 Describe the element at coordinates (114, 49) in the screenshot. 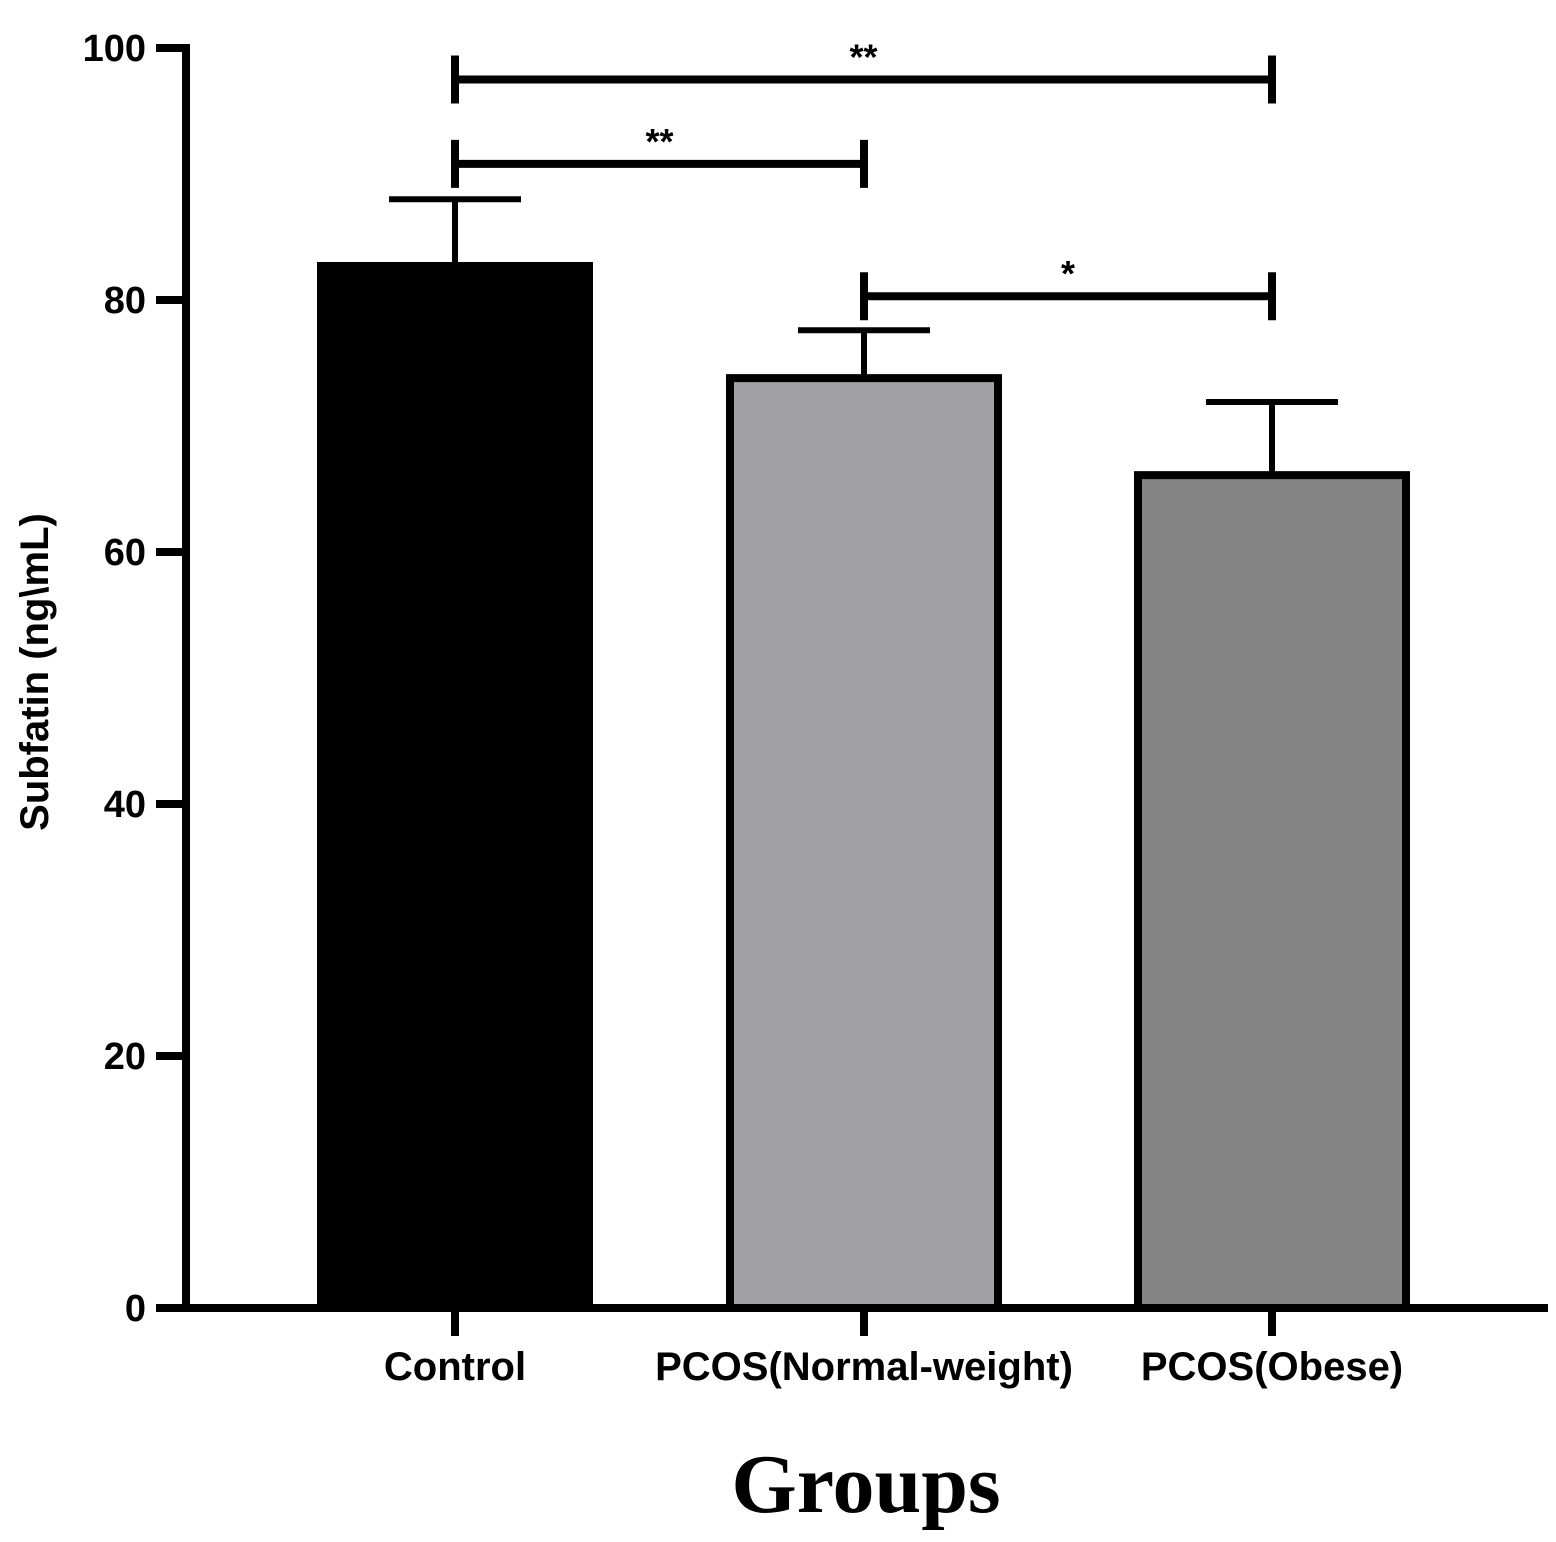

I see `y-tick-label: 100` at that location.